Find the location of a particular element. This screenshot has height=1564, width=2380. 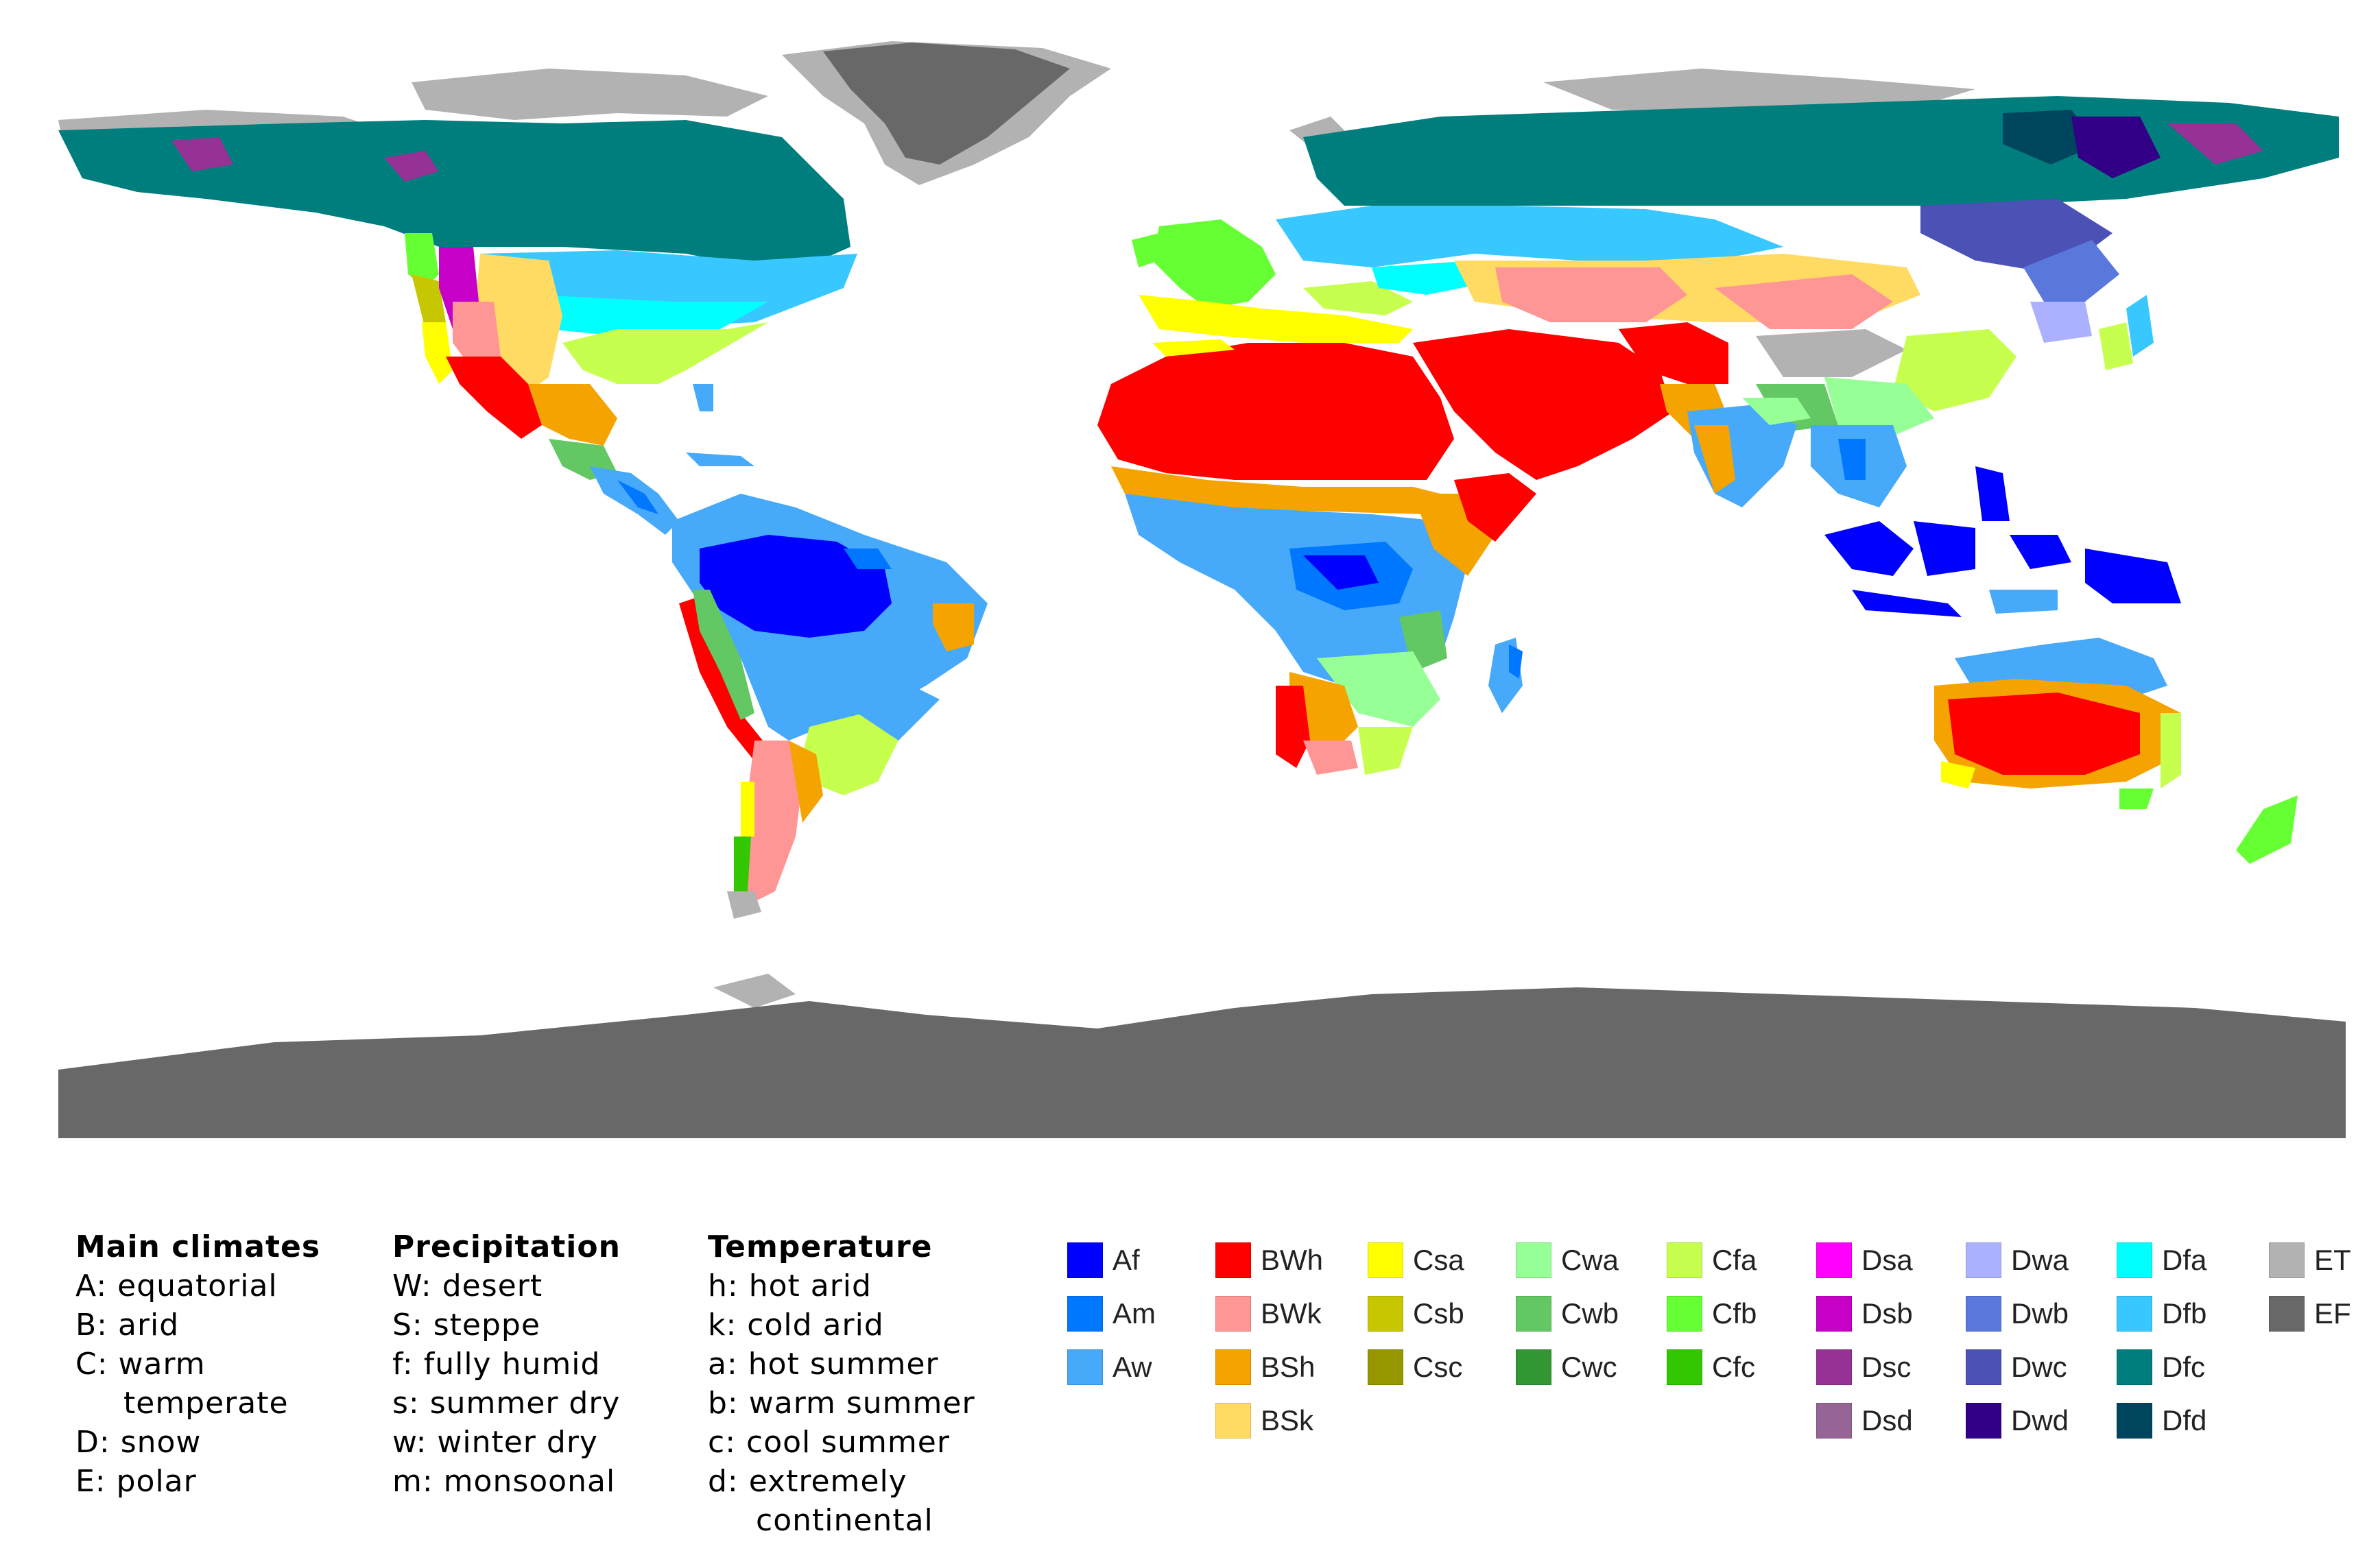

legend-code-label: Csa is located at coordinates (1438, 1260).